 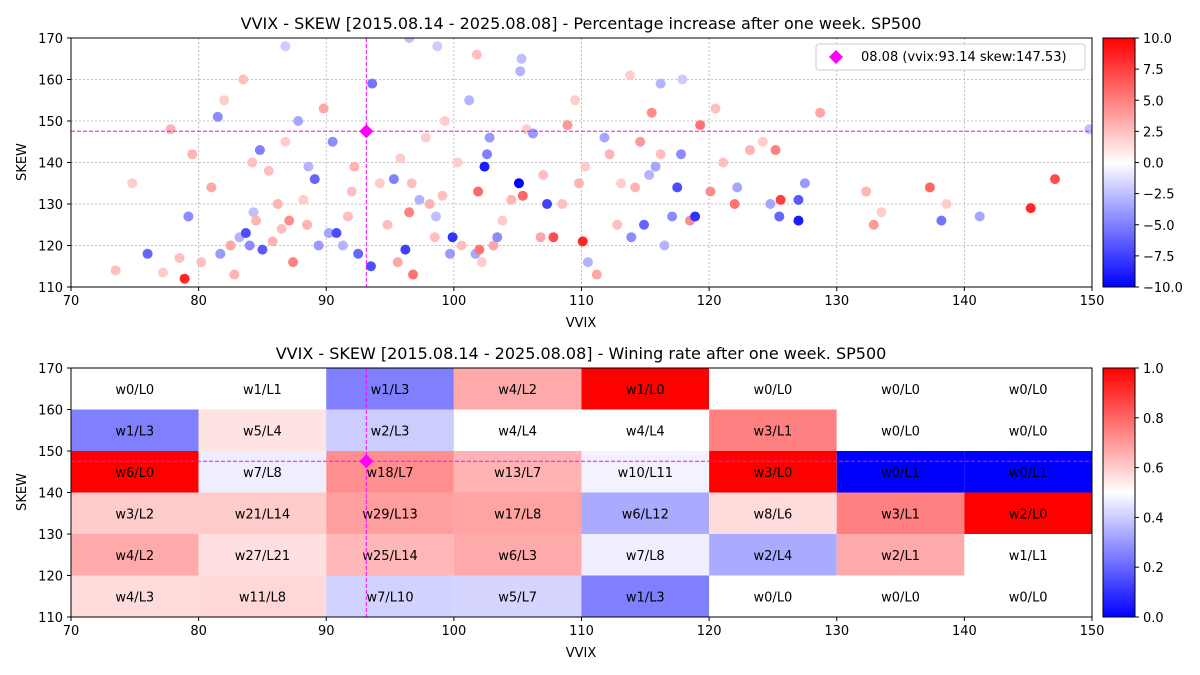 What do you see at coordinates (50, 535) in the screenshot?
I see `y-tick-label: 130` at bounding box center [50, 535].